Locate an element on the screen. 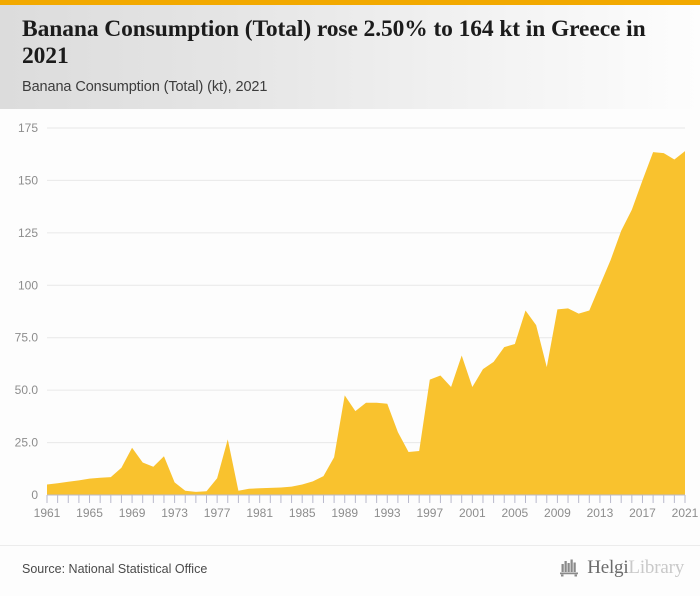 This screenshot has height=596, width=700. y-axis-tick-label: 175 is located at coordinates (28, 128).